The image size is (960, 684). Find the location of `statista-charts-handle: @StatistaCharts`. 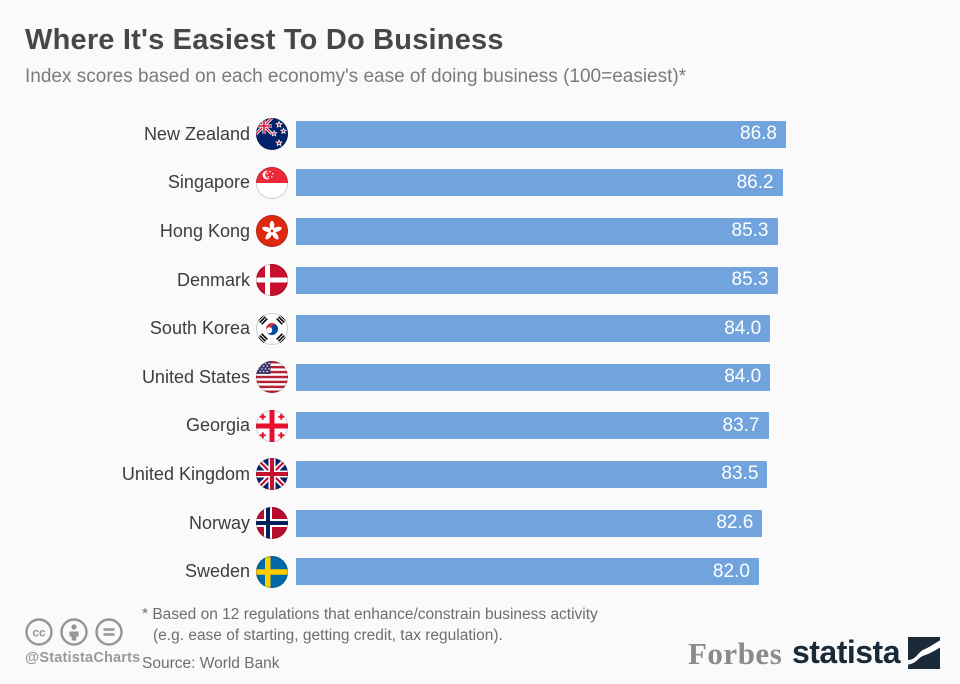

statista-charts-handle: @StatistaCharts is located at coordinates (83, 658).